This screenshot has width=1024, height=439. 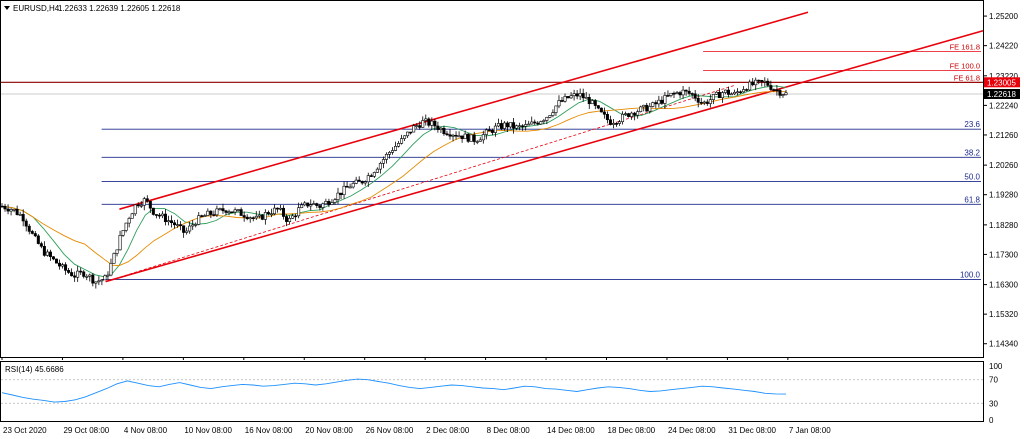 What do you see at coordinates (993, 380) in the screenshot?
I see `rsi-tick-label: 70` at bounding box center [993, 380].